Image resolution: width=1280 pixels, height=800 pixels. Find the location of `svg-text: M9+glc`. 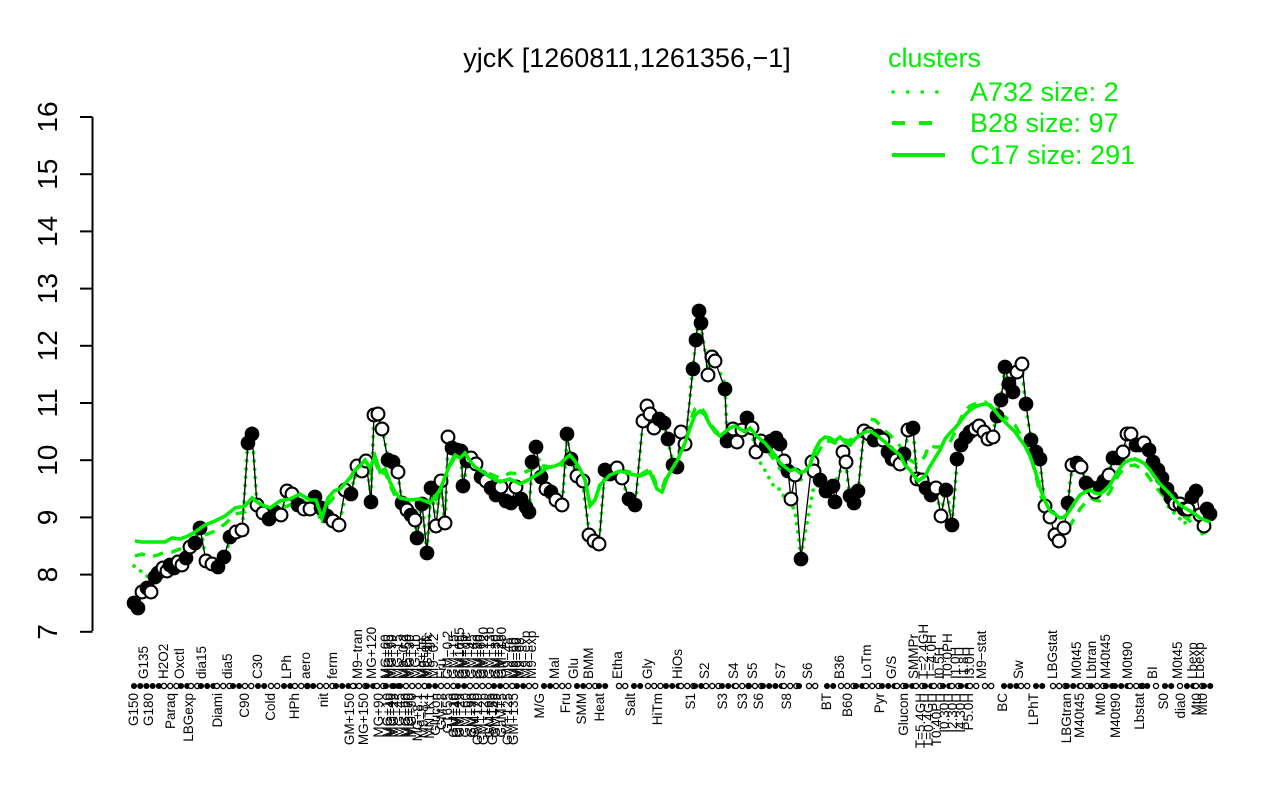

svg-text: M9+glc is located at coordinates (424, 657).